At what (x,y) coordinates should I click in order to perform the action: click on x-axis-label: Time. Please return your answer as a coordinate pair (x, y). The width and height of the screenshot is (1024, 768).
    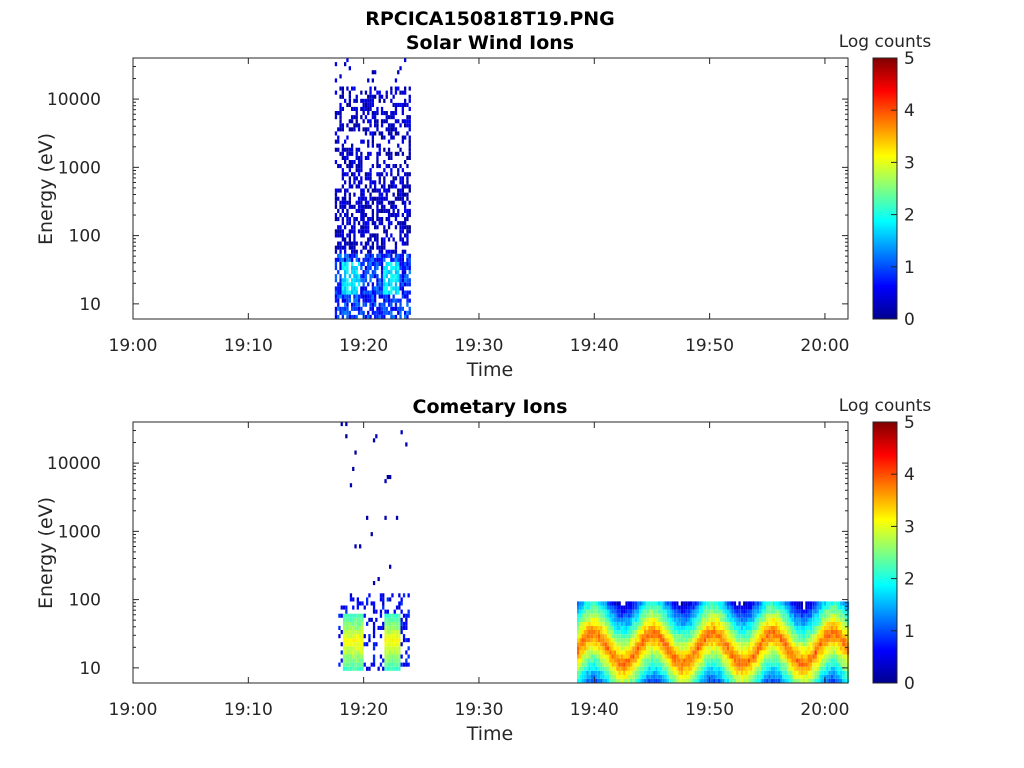
    Looking at the image, I should click on (490, 734).